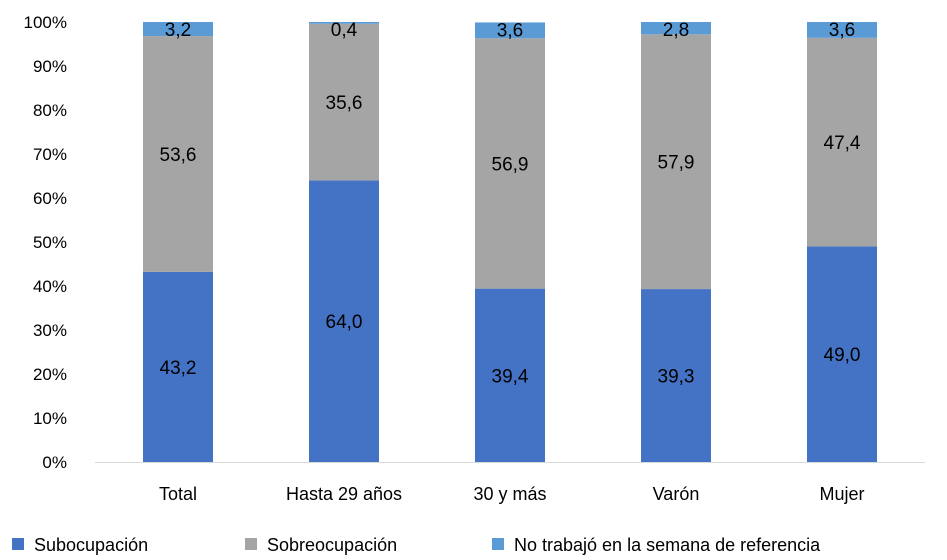  I want to click on data-label: 53,6, so click(178, 155).